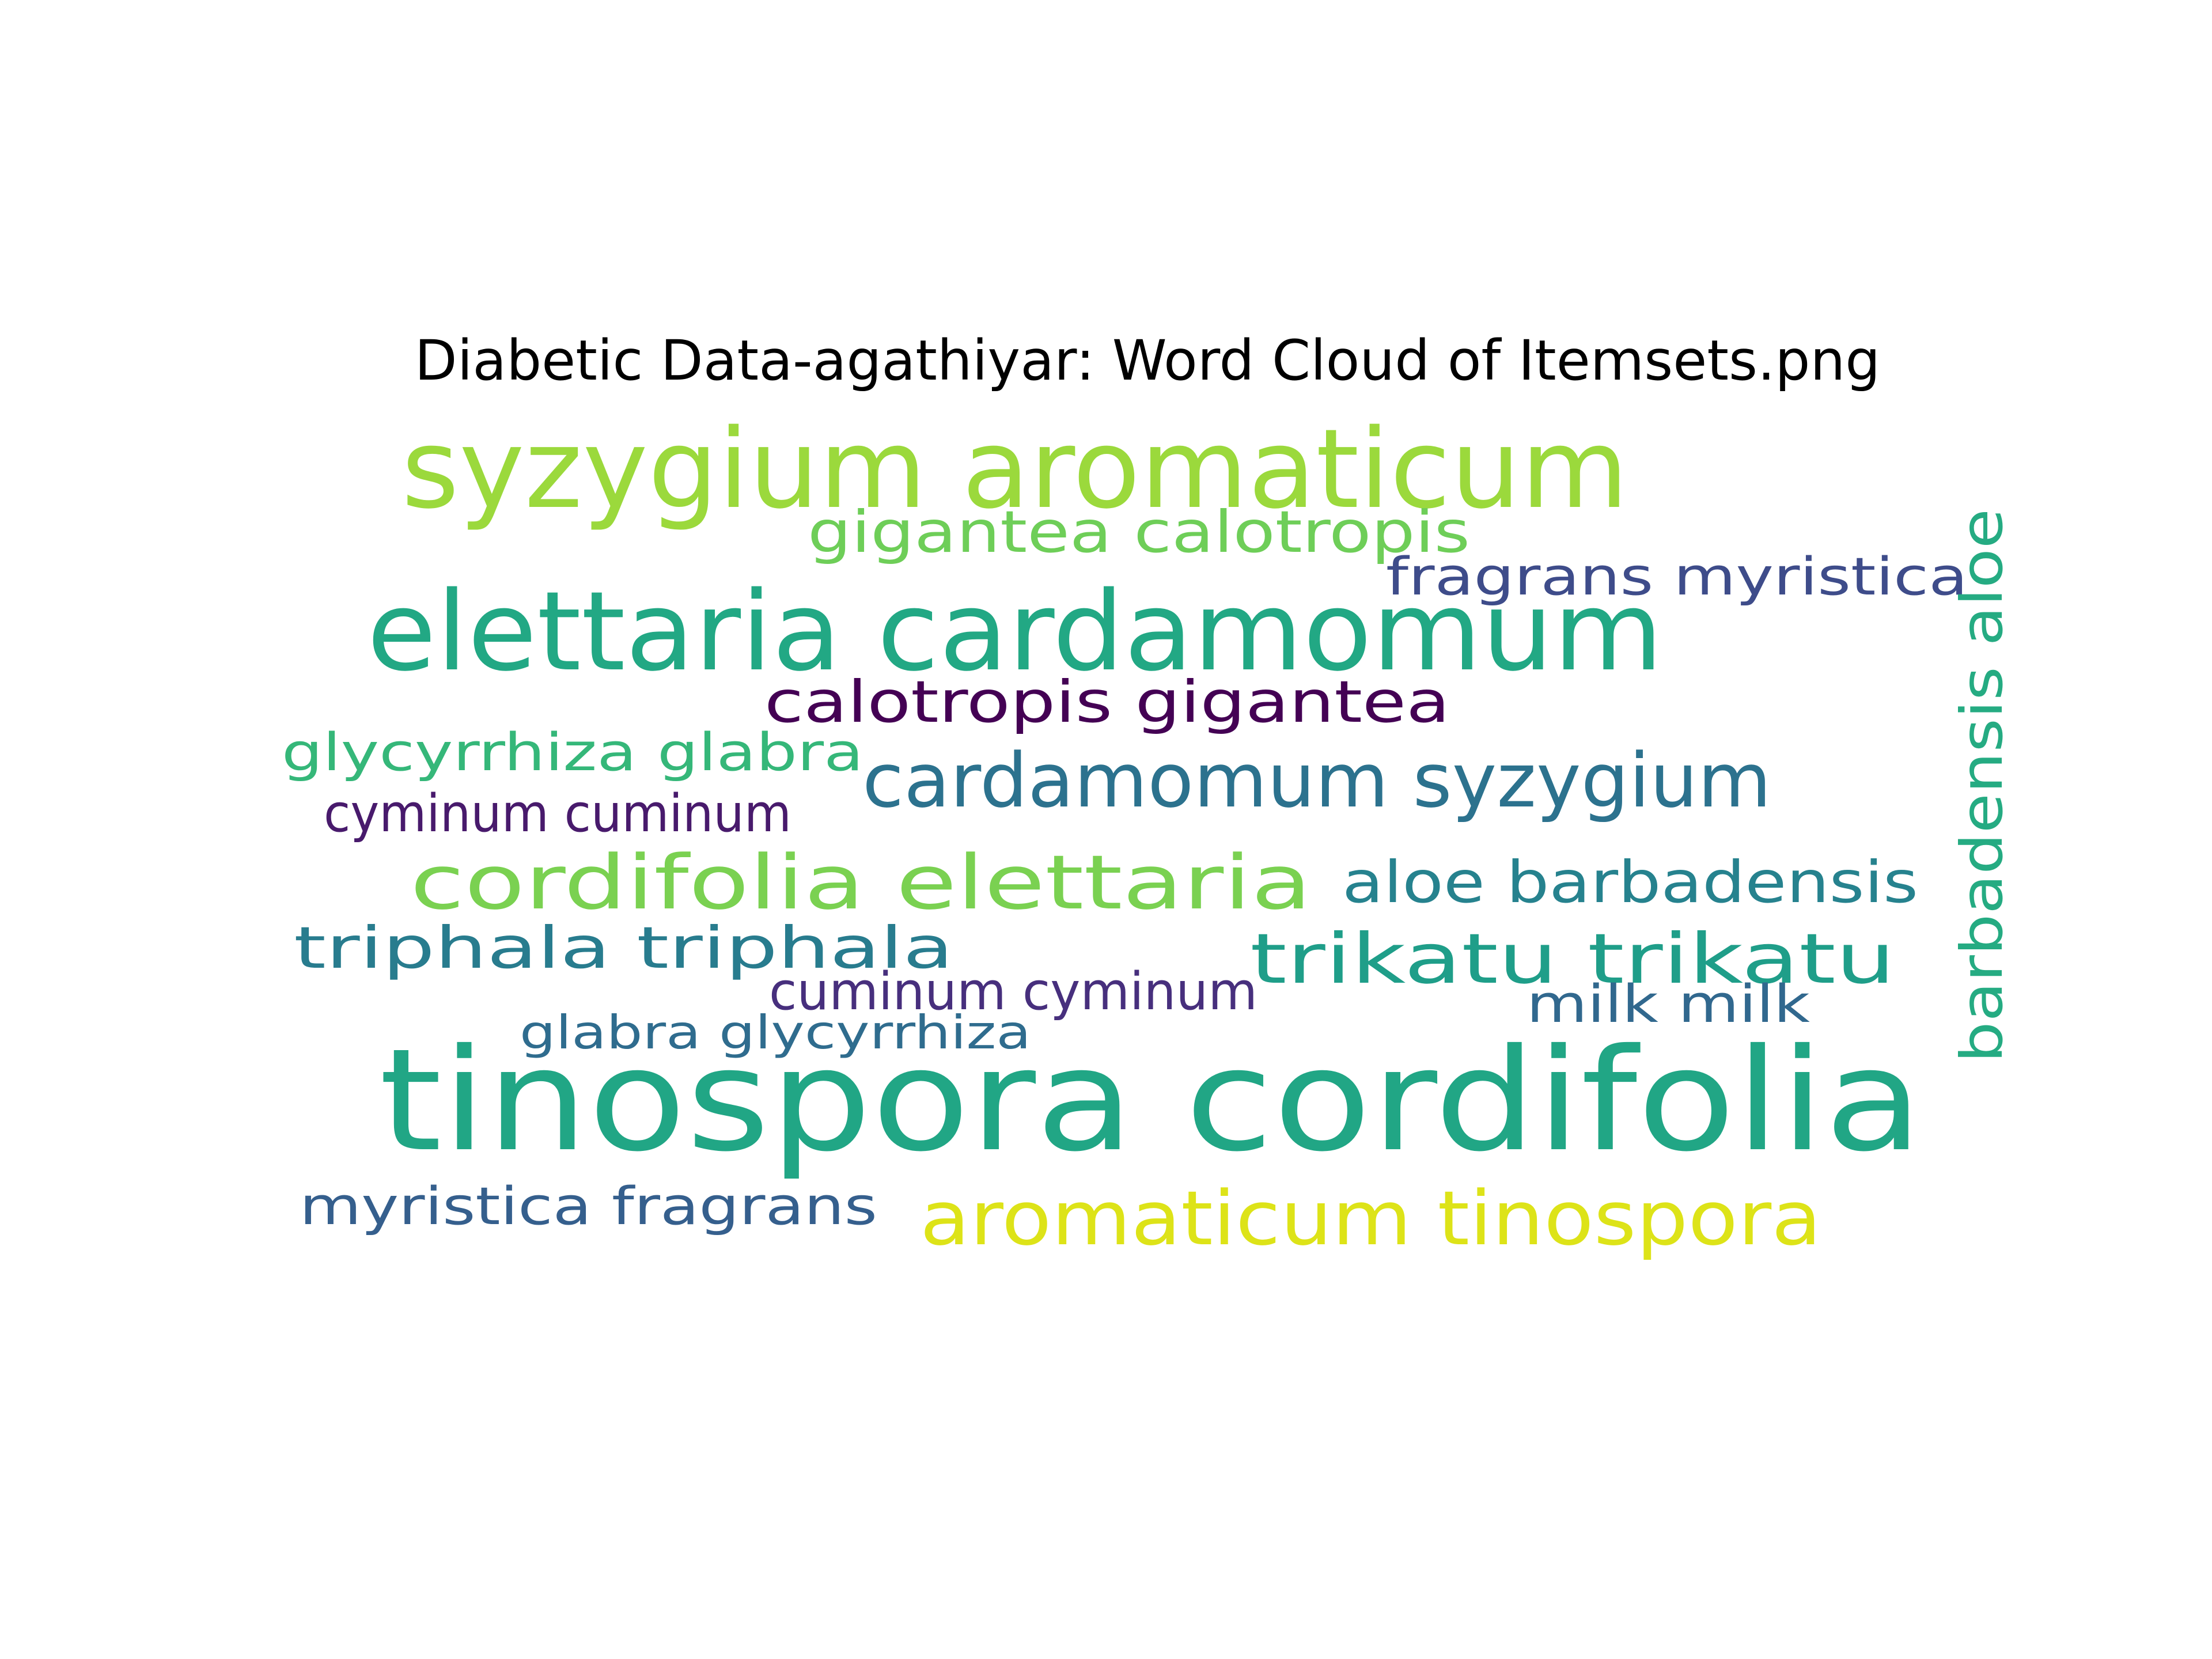 The width and height of the screenshot is (2212, 1659). I want to click on word-cloud-word: tinospora cordifolia, so click(1151, 1100).